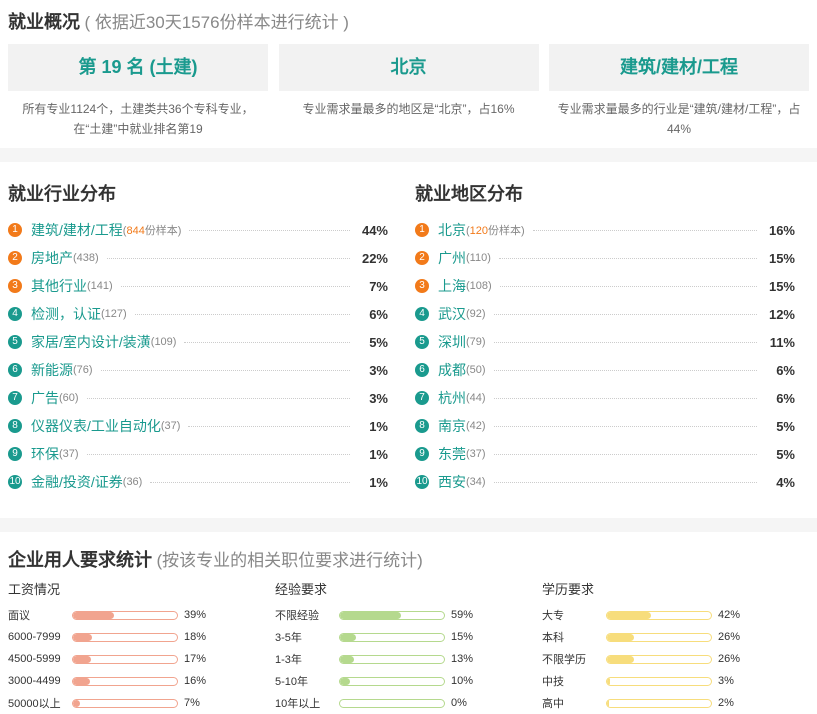 The height and width of the screenshot is (714, 817). I want to click on sample-count: (127), so click(114, 314).